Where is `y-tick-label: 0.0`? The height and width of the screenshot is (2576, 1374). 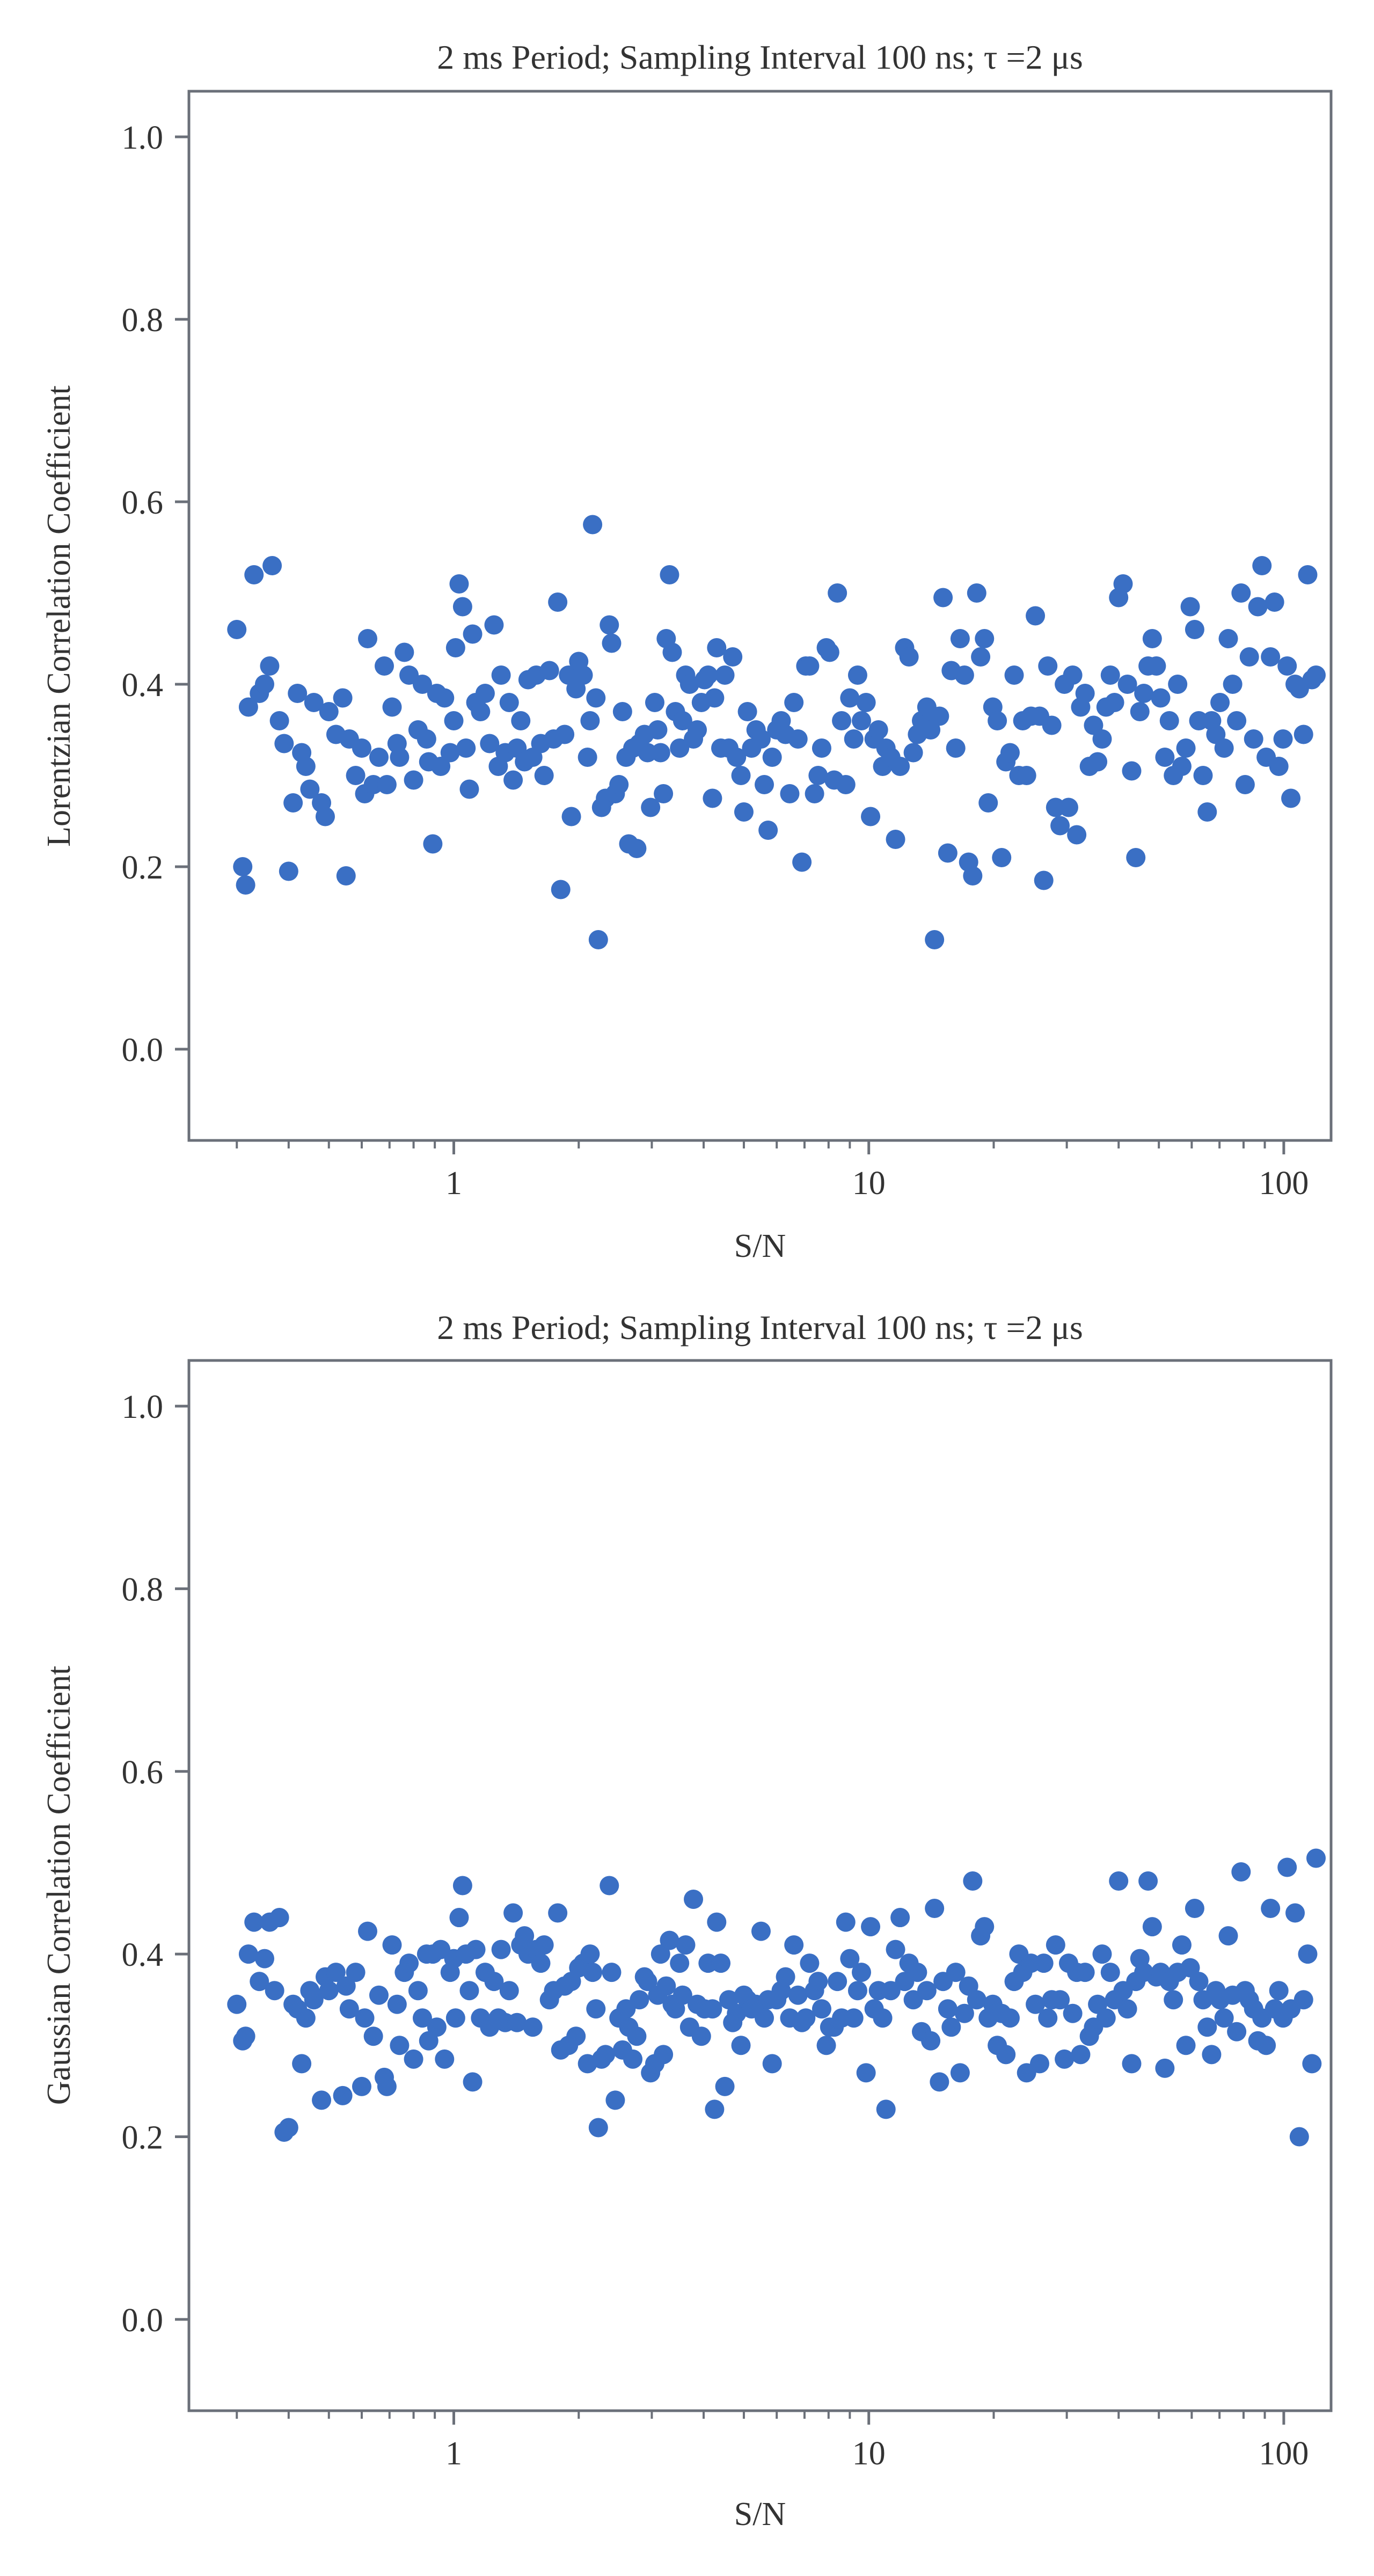 y-tick-label: 0.0 is located at coordinates (143, 1050).